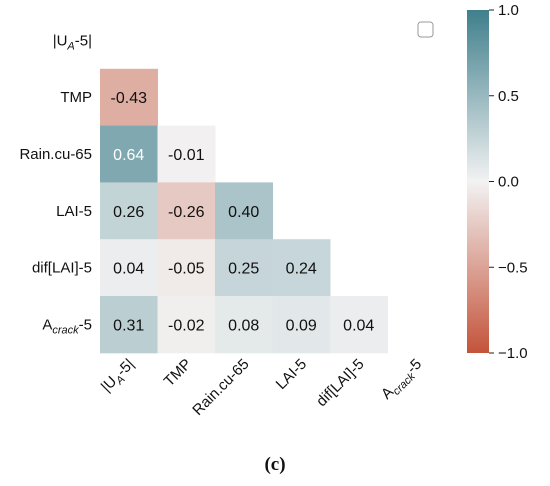  What do you see at coordinates (76, 97) in the screenshot?
I see `row-label: TMP` at bounding box center [76, 97].